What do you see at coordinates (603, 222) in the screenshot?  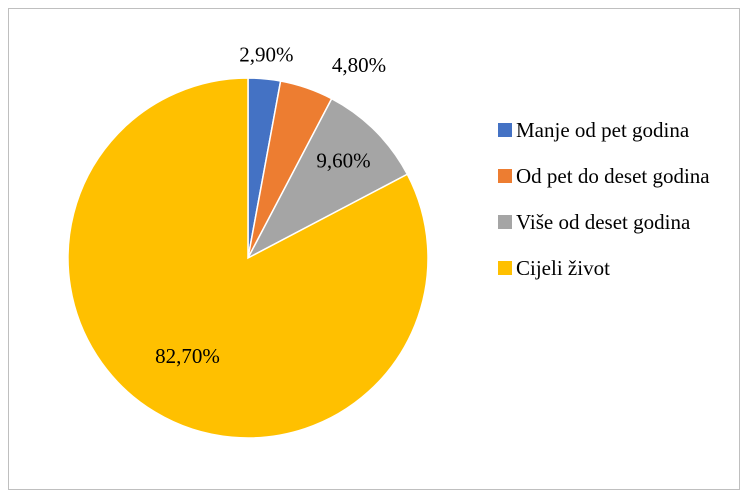 I see `legend-label: Više od deset godina` at bounding box center [603, 222].